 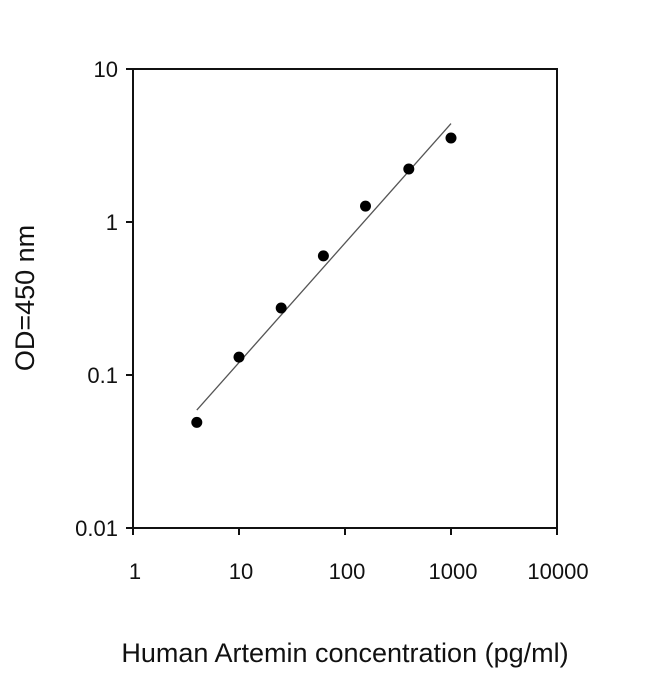 What do you see at coordinates (344, 653) in the screenshot?
I see `x-axis-title: Human Artemin concentration (pg/ml)` at bounding box center [344, 653].